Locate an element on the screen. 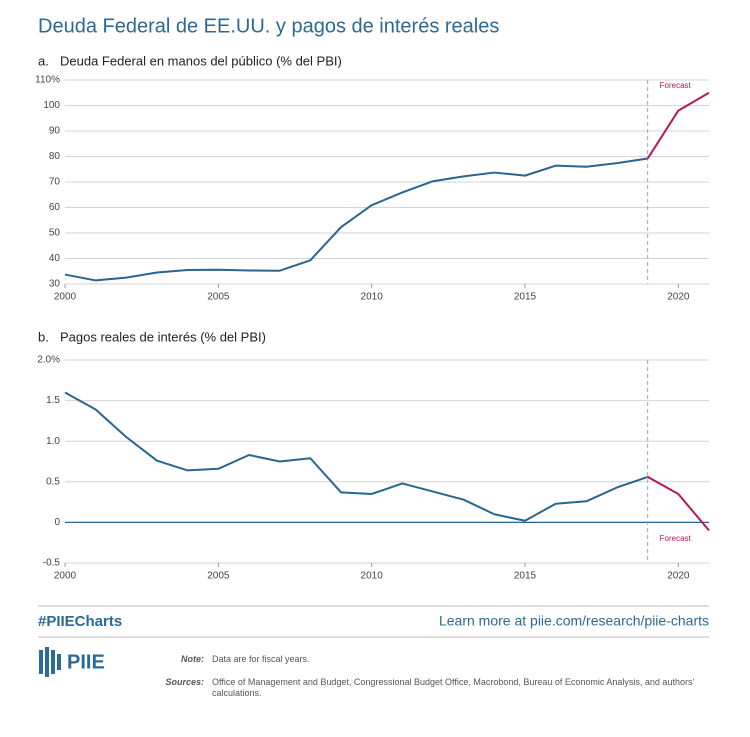 The height and width of the screenshot is (737, 750). y-tick-label: 0 is located at coordinates (57, 522).